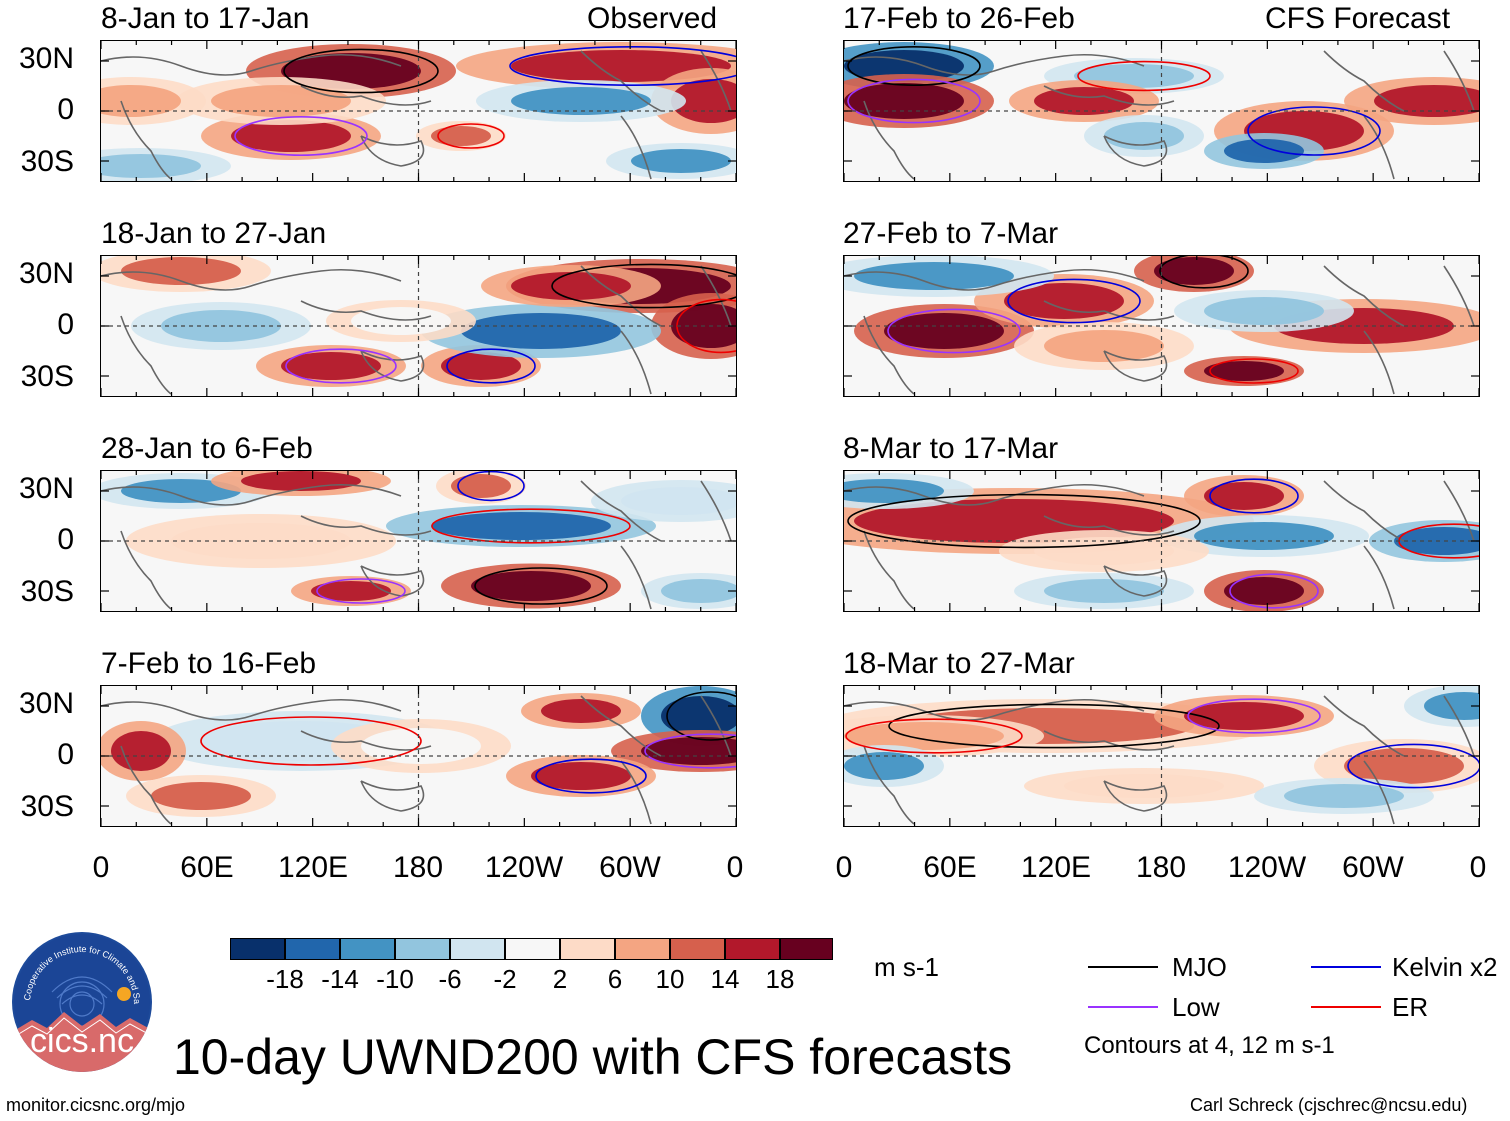  Describe the element at coordinates (959, 18) in the screenshot. I see `panel-title: 17-Feb to 26-Feb` at that location.